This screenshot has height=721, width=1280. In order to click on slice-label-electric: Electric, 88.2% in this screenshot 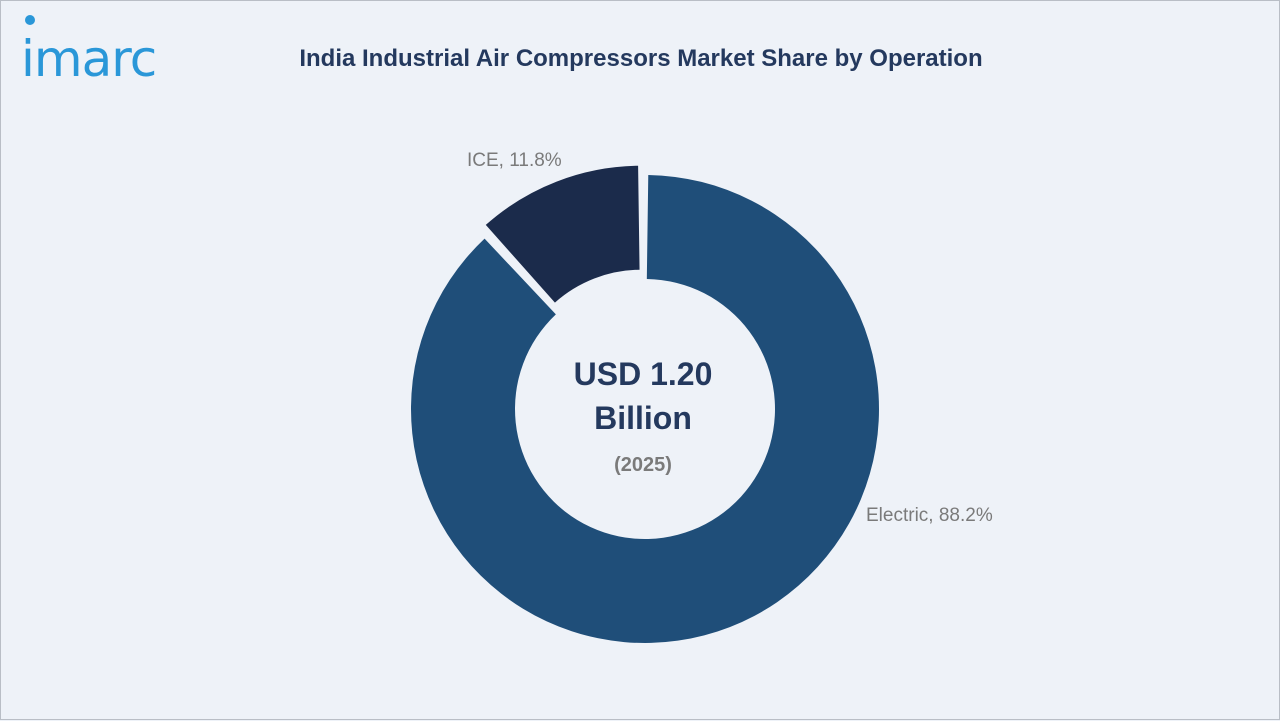, I will do `click(929, 515)`.